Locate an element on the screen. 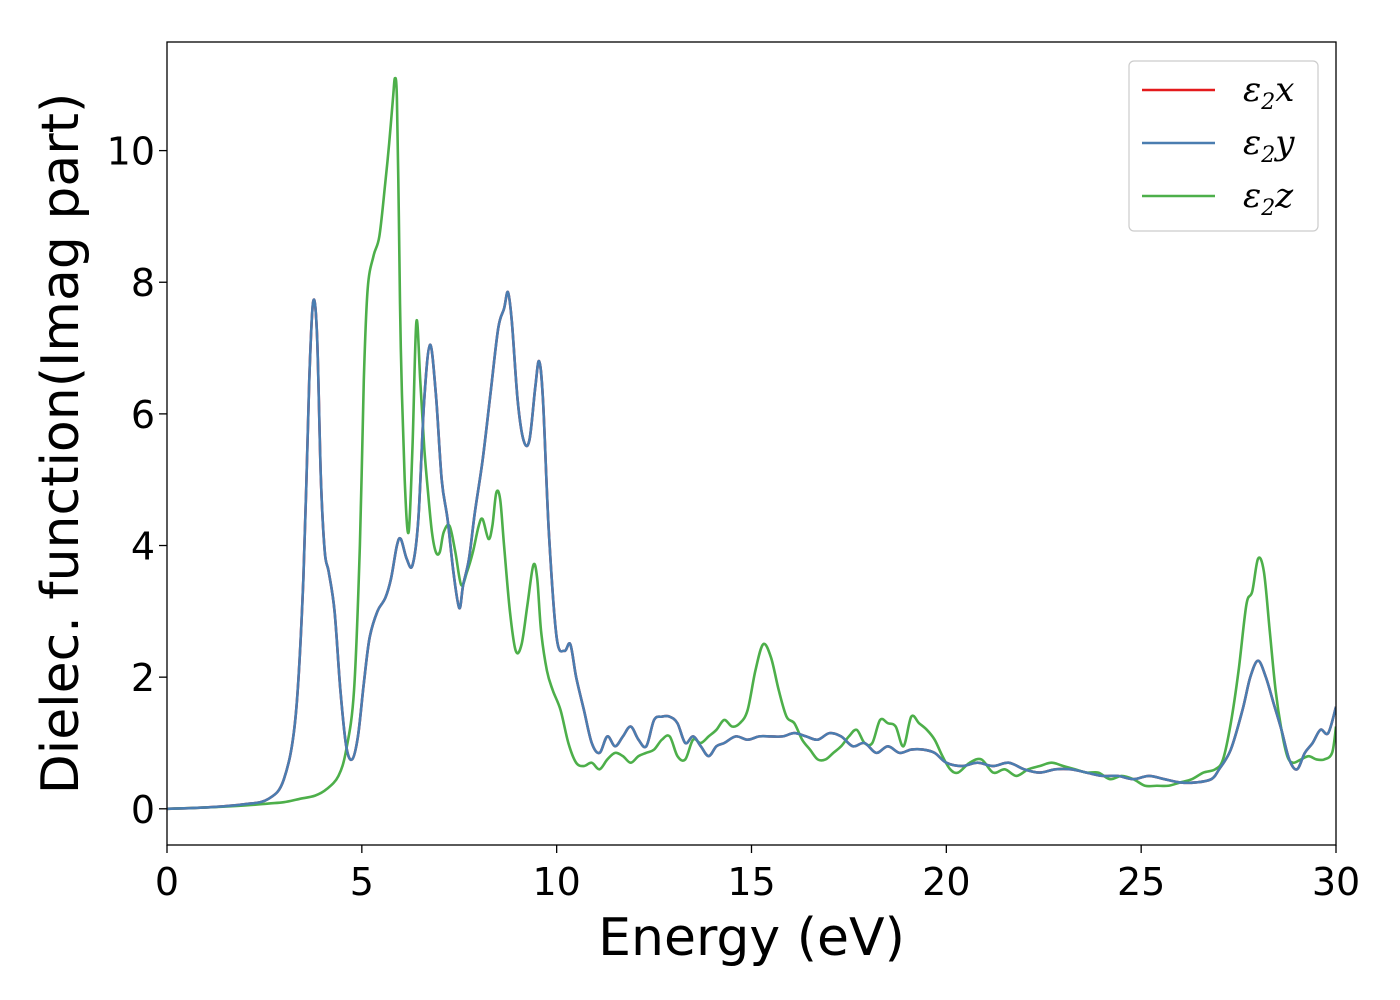 This screenshot has height=1000, width=1400. legend-label-x: ε2x is located at coordinates (1268, 92).